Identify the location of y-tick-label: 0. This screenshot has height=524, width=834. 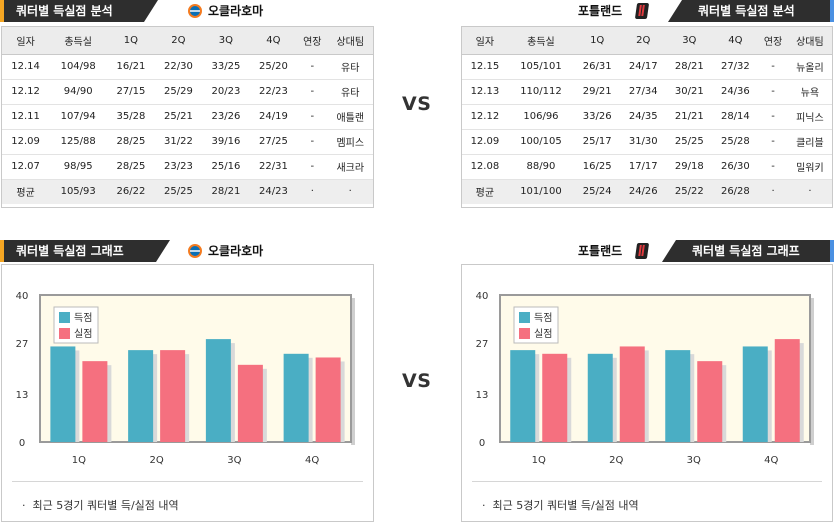
(482, 443).